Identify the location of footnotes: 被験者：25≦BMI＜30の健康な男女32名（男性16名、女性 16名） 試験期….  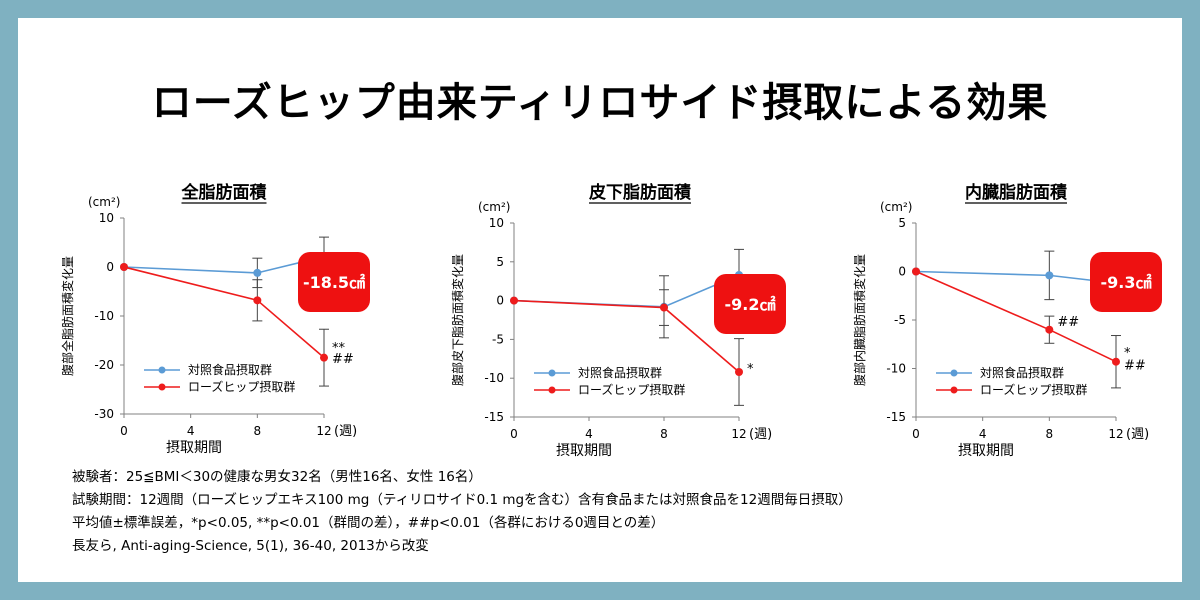
(462, 512).